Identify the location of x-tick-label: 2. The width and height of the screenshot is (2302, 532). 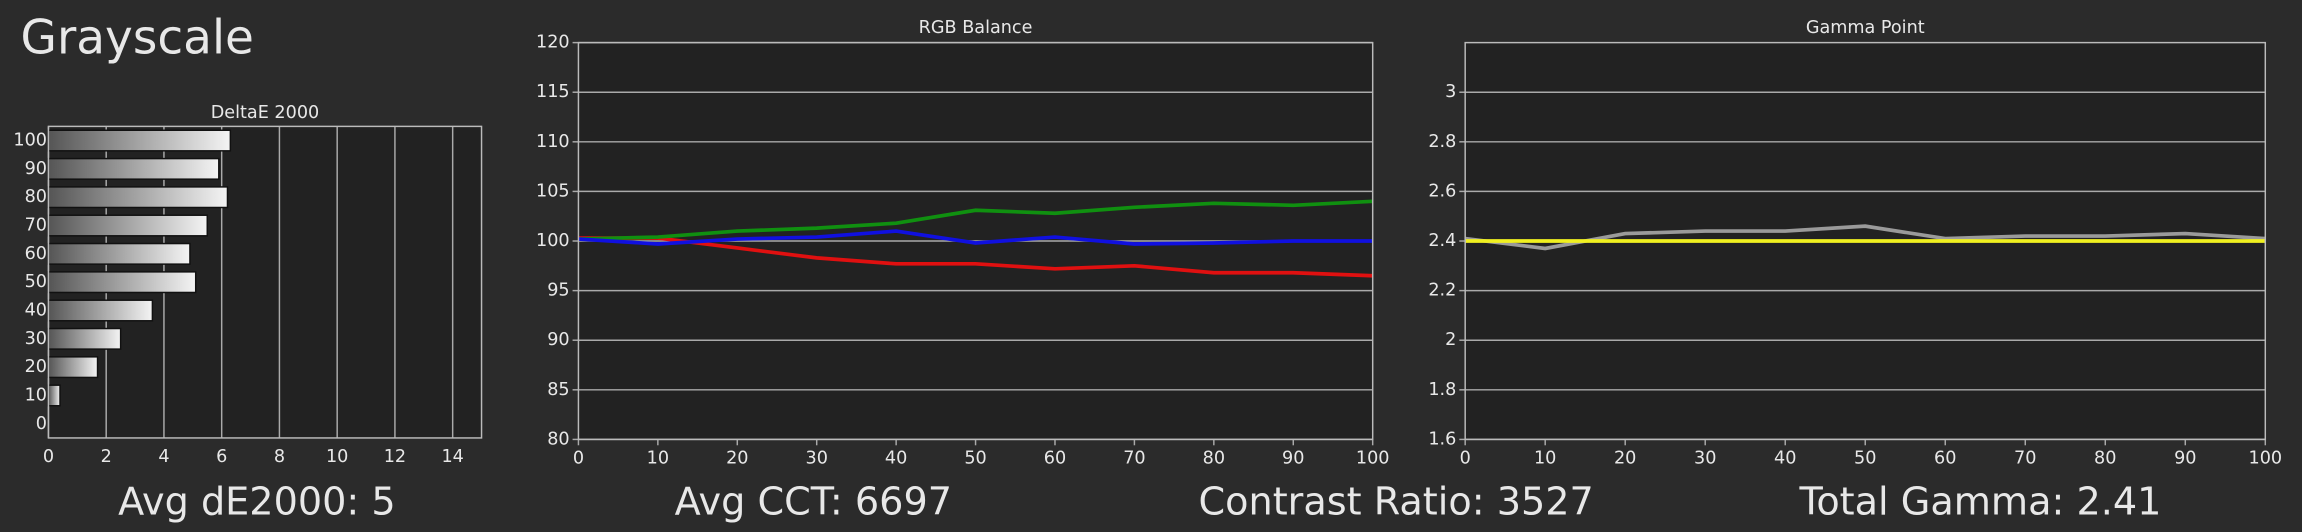
(106, 457).